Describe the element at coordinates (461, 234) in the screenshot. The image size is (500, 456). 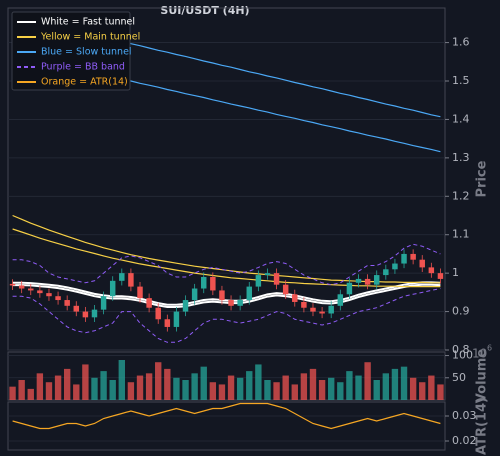
I see `y-tick-label: 1.1` at that location.